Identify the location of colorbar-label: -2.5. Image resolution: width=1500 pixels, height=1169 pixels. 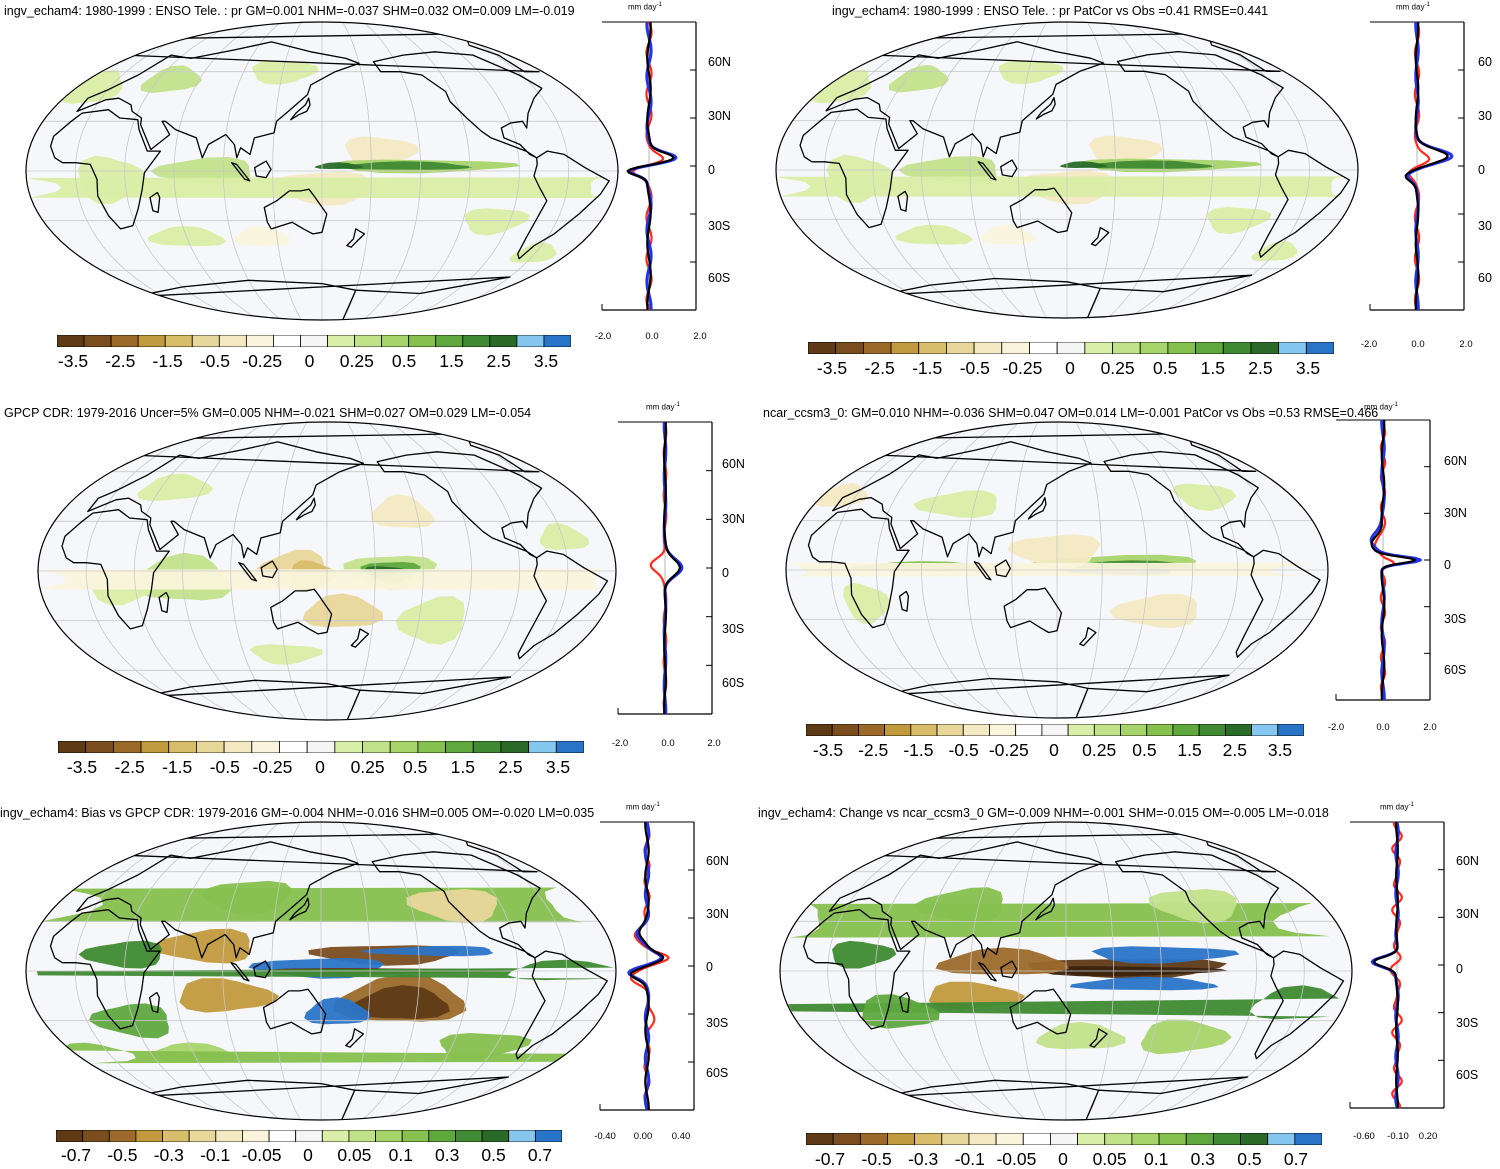
(879, 368).